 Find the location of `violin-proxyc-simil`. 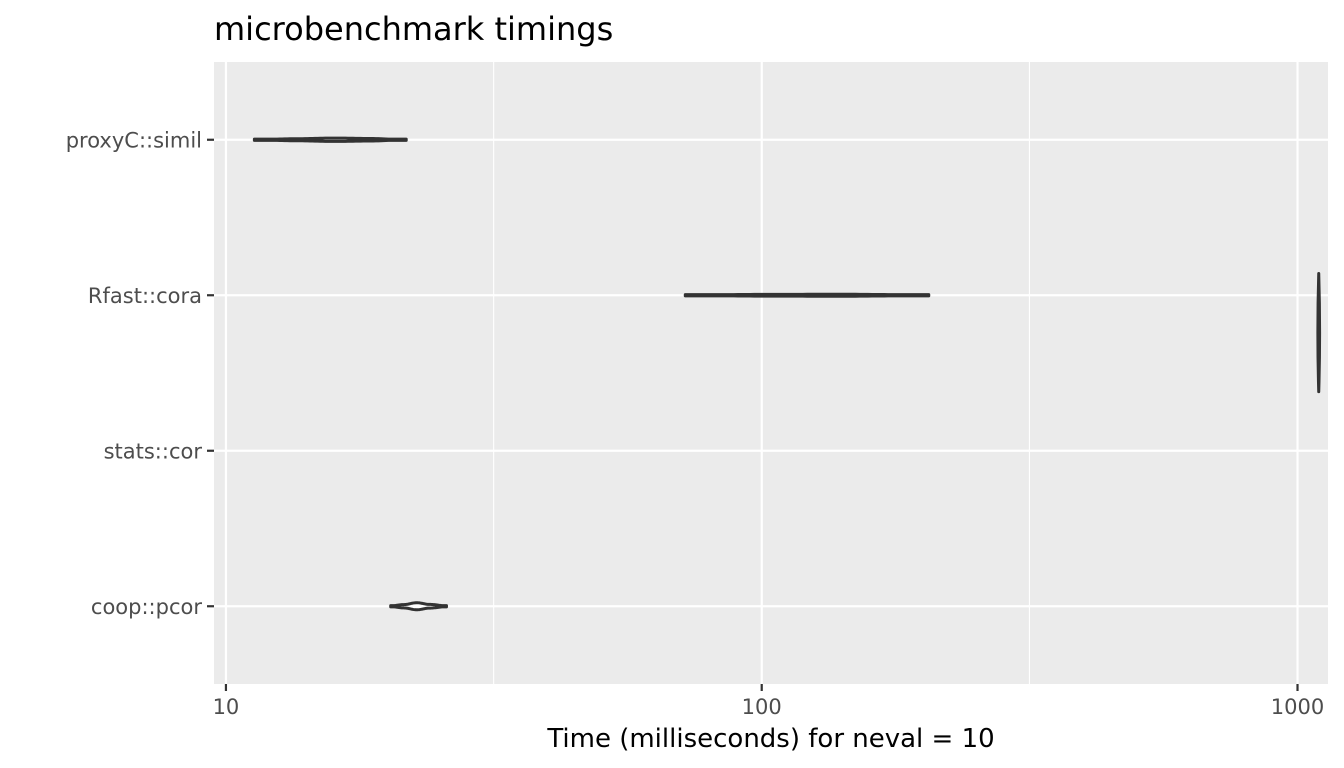

violin-proxyc-simil is located at coordinates (330, 139).